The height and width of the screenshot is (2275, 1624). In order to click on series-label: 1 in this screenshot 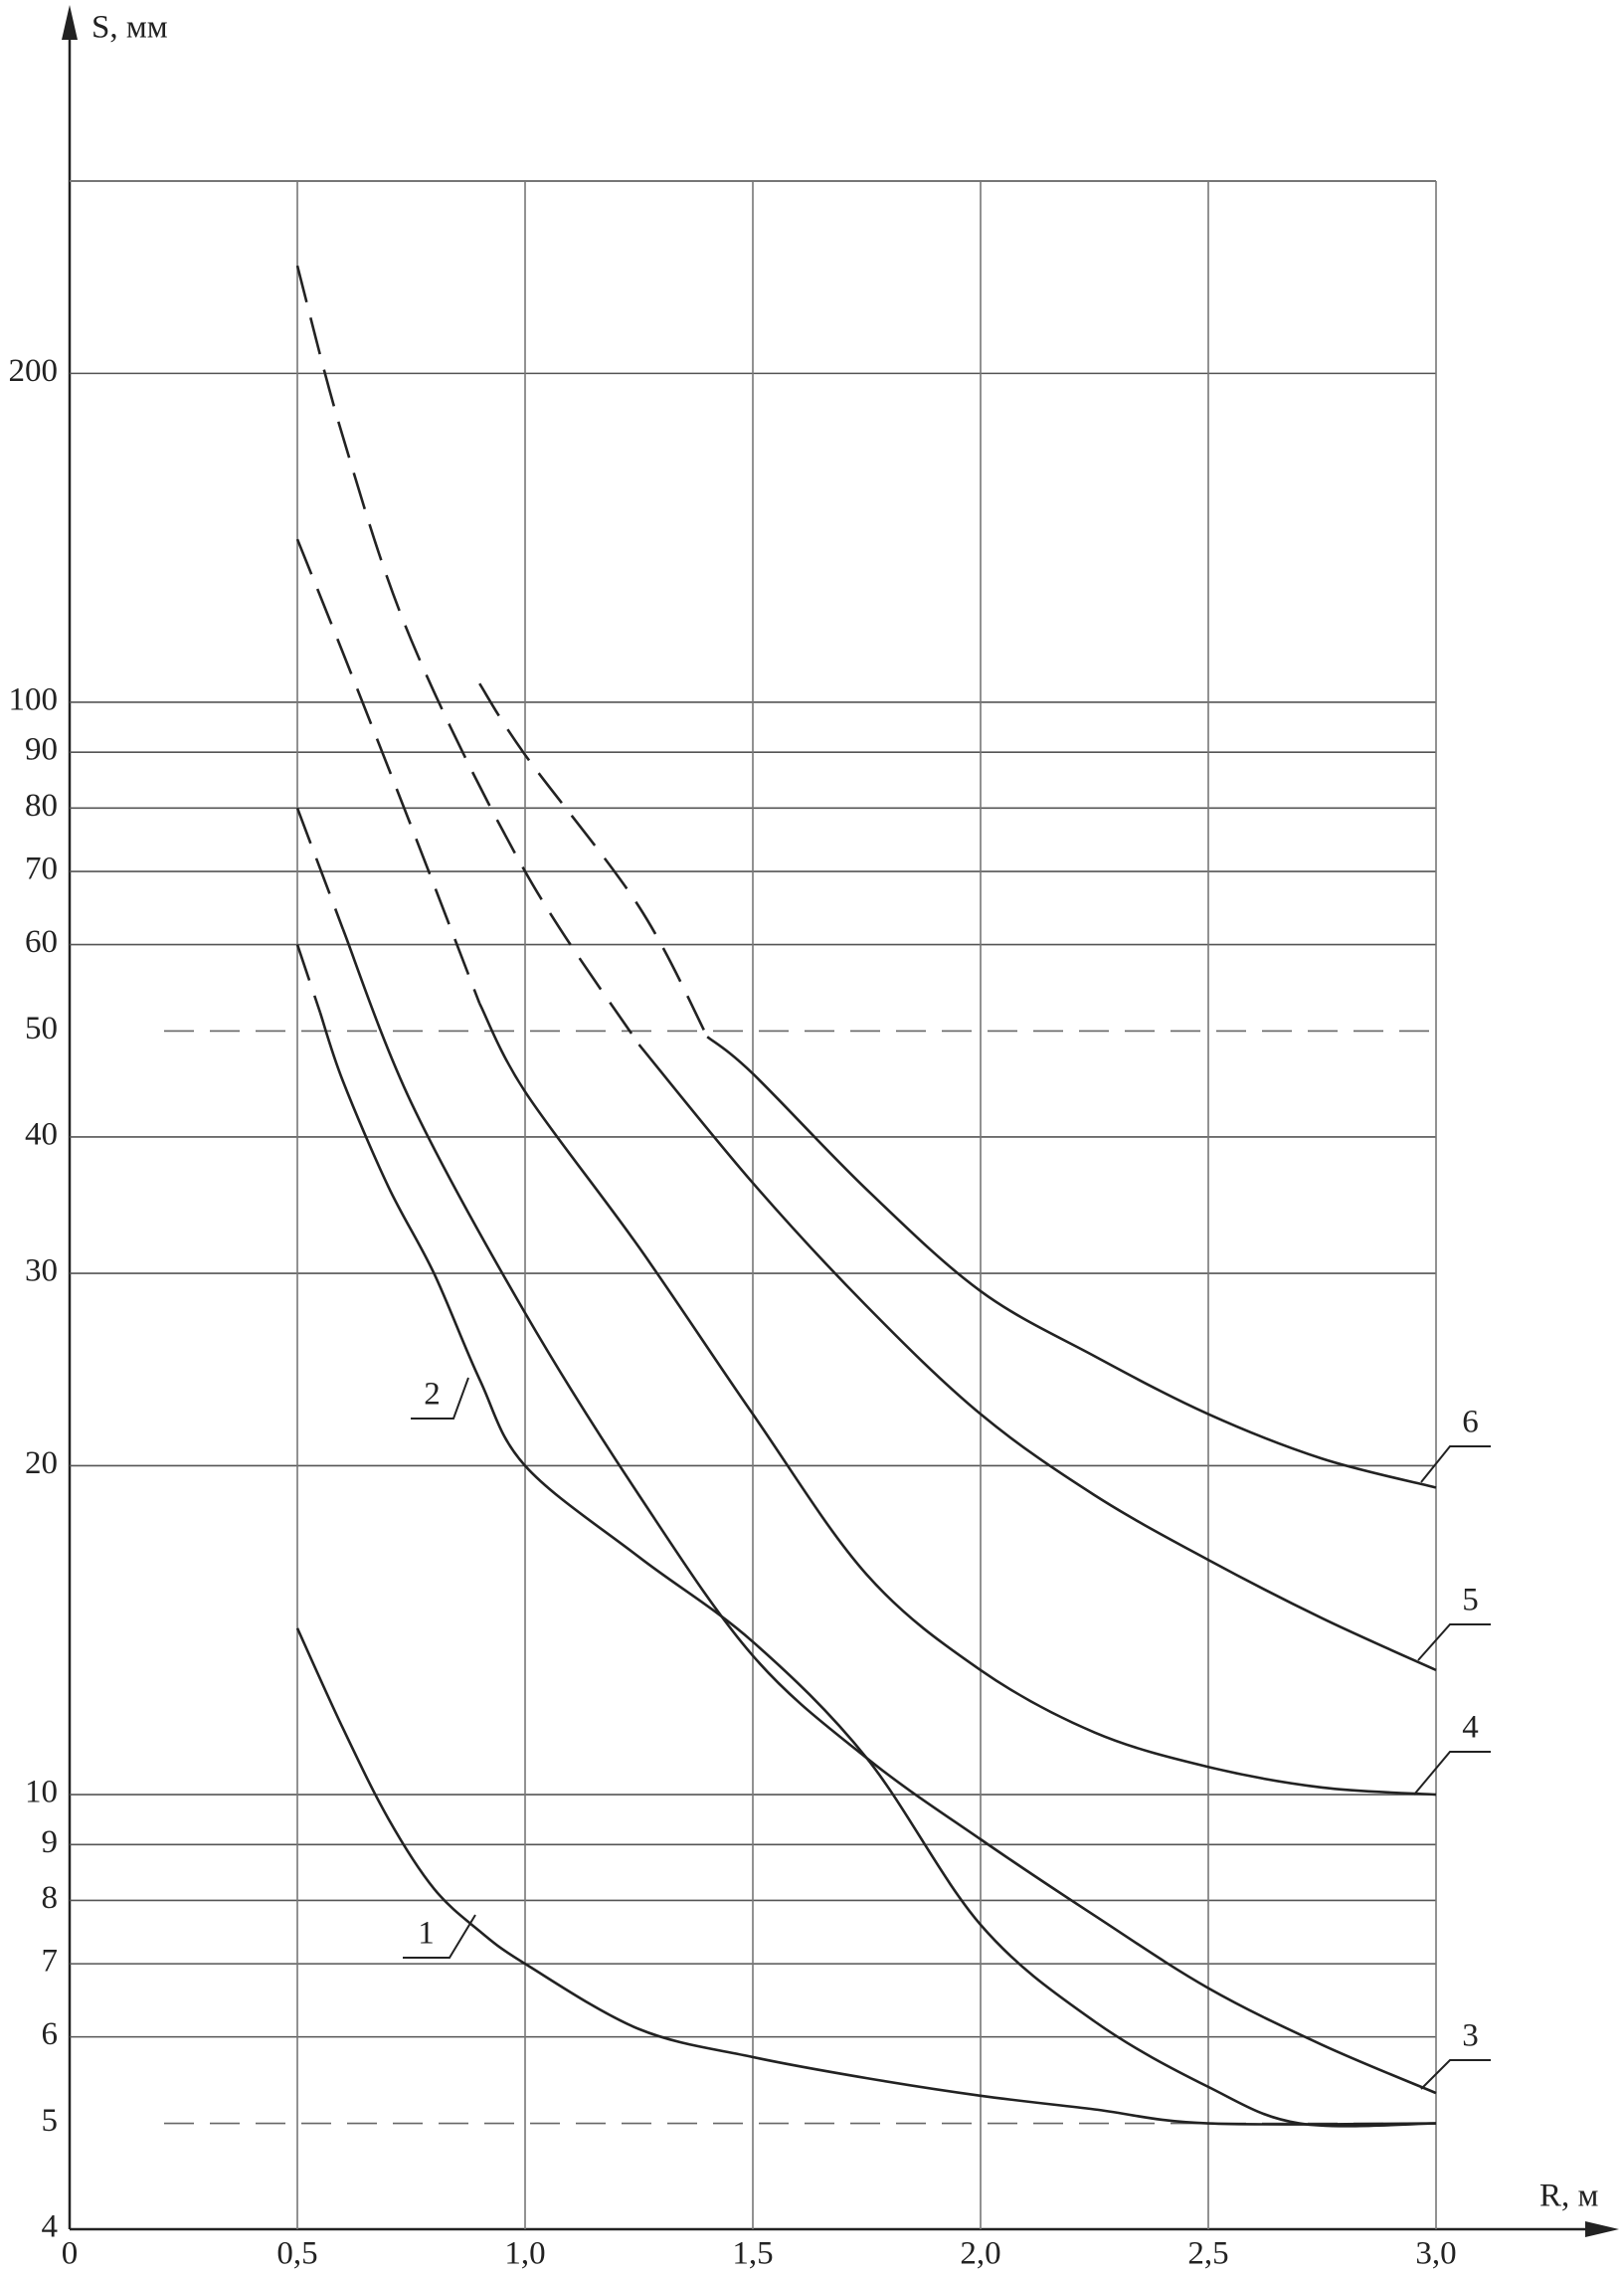, I will do `click(426, 1934)`.